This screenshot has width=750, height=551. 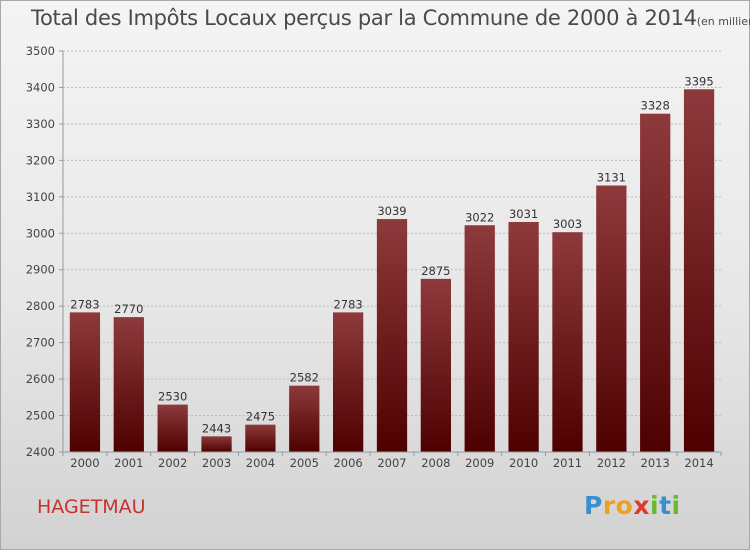 What do you see at coordinates (40, 160) in the screenshot?
I see `y-tick-label: 3200` at bounding box center [40, 160].